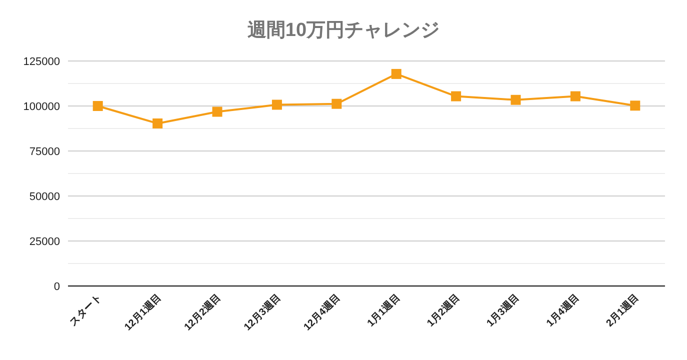 The height and width of the screenshot is (360, 687). What do you see at coordinates (86, 310) in the screenshot?
I see `x-tick-label: スタート` at bounding box center [86, 310].